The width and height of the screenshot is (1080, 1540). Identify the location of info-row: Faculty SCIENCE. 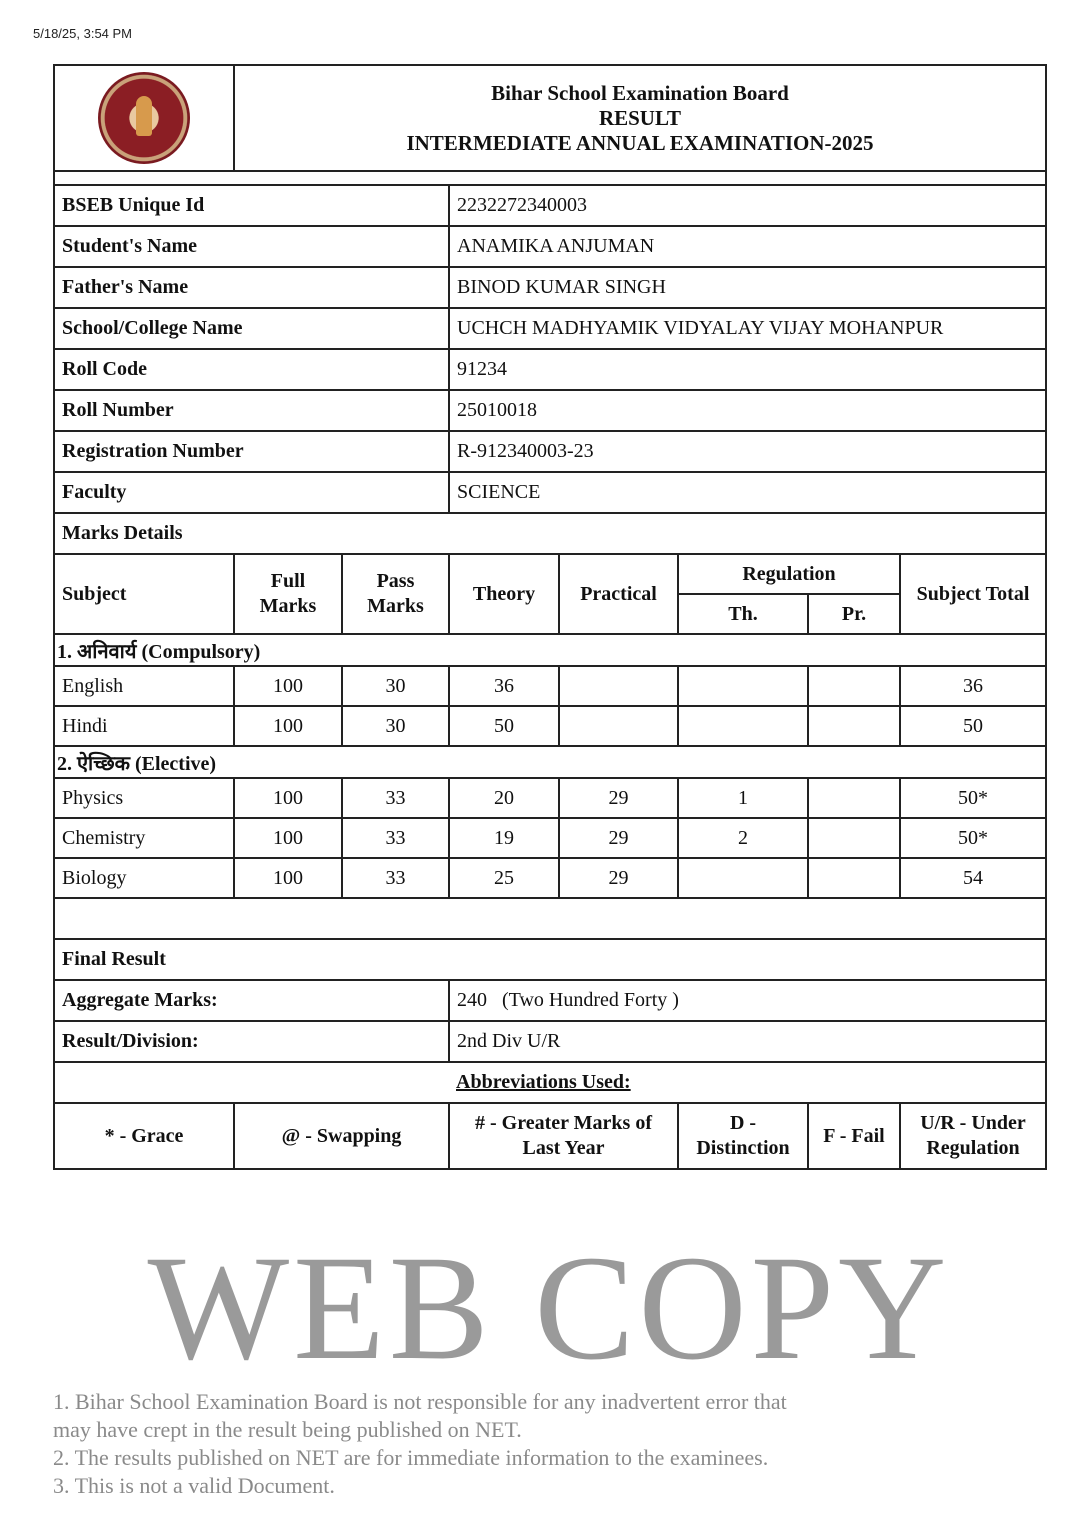
(550, 492).